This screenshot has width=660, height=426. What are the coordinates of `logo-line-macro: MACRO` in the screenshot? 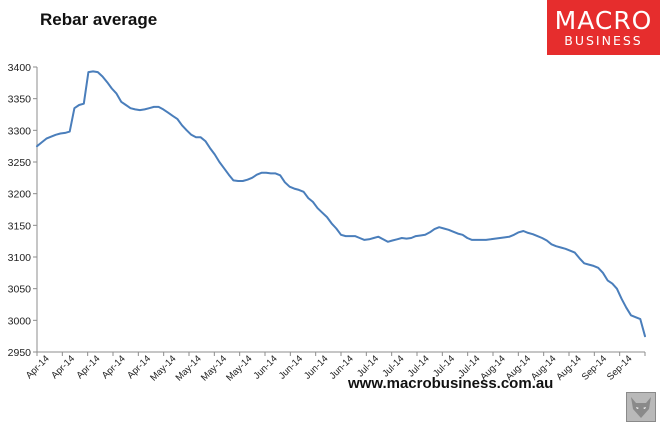 It's located at (603, 20).